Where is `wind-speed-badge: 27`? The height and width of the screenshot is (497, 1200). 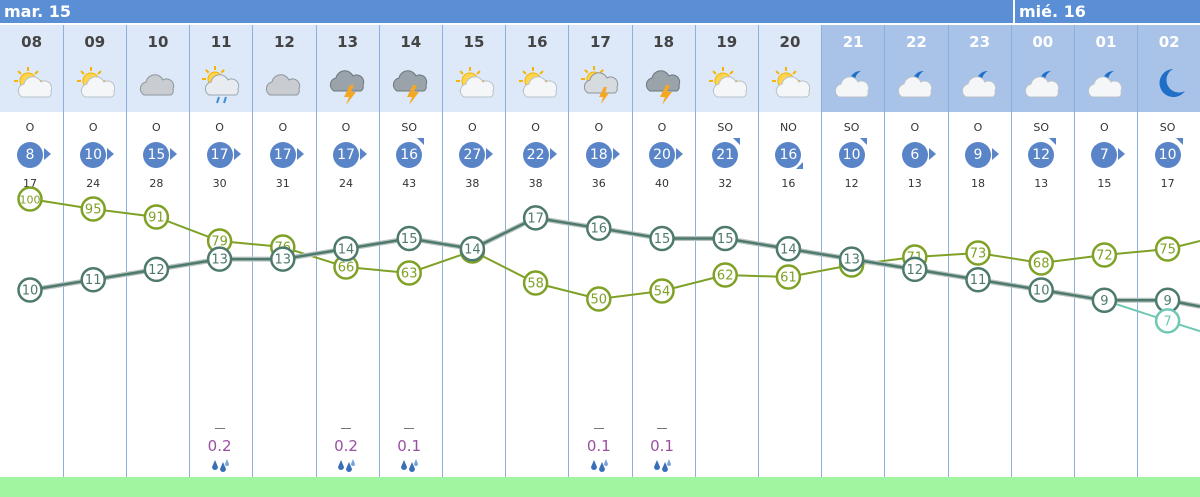
wind-speed-badge: 27 is located at coordinates (472, 155).